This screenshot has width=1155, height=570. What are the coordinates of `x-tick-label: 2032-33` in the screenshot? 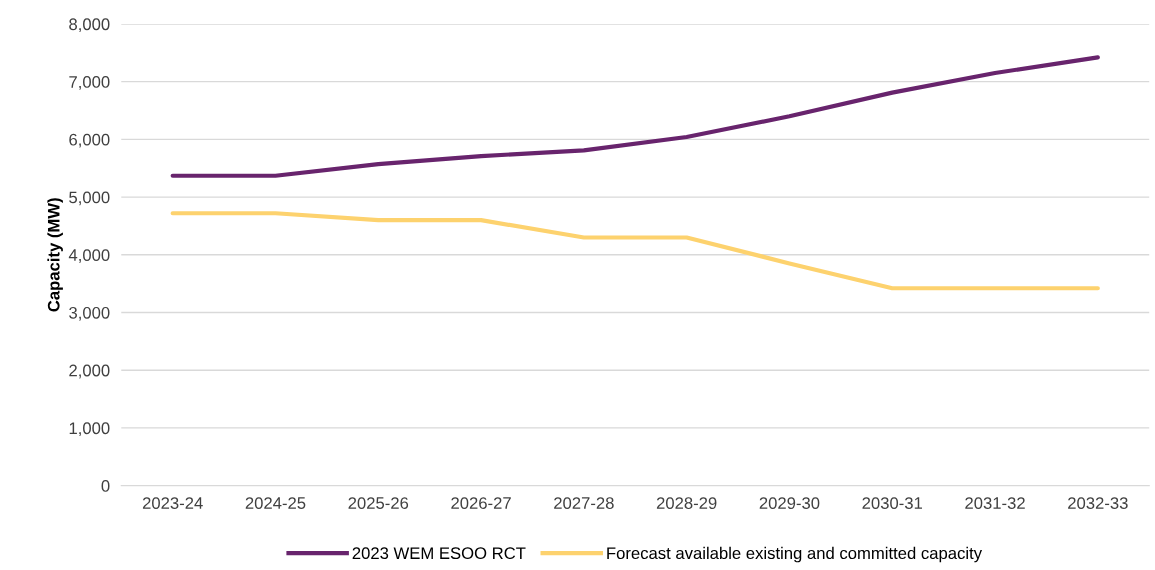 It's located at (1098, 503).